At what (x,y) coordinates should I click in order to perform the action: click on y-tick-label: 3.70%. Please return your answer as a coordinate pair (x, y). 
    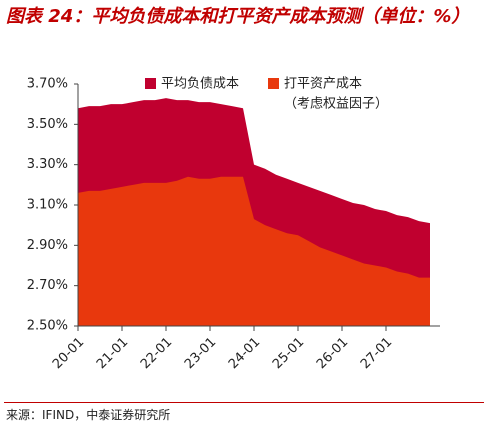
    Looking at the image, I should click on (47, 84).